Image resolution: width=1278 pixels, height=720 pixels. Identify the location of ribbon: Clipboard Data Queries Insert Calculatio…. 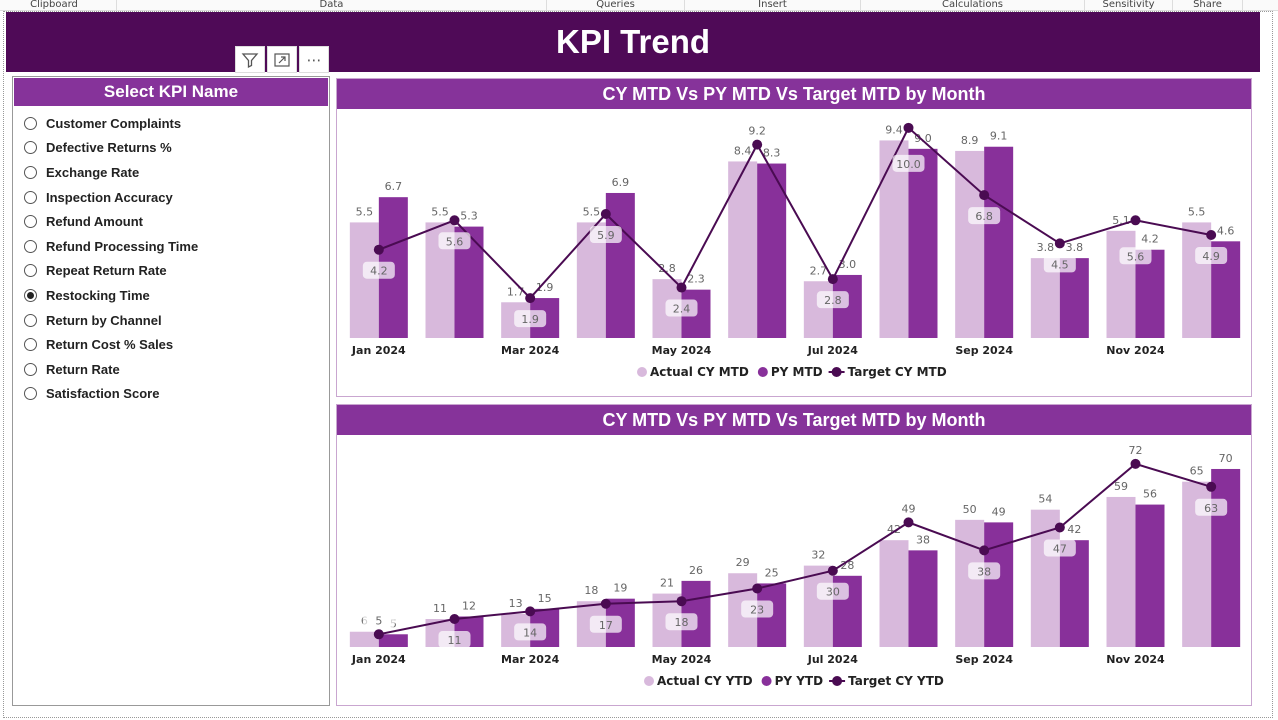
(639, 5).